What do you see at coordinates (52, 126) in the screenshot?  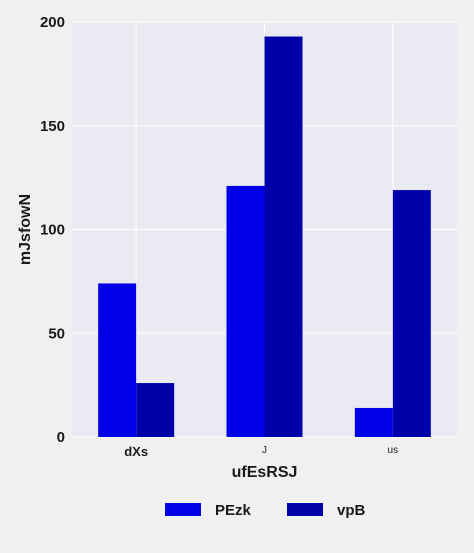 I see `y-tick-label: 150` at bounding box center [52, 126].